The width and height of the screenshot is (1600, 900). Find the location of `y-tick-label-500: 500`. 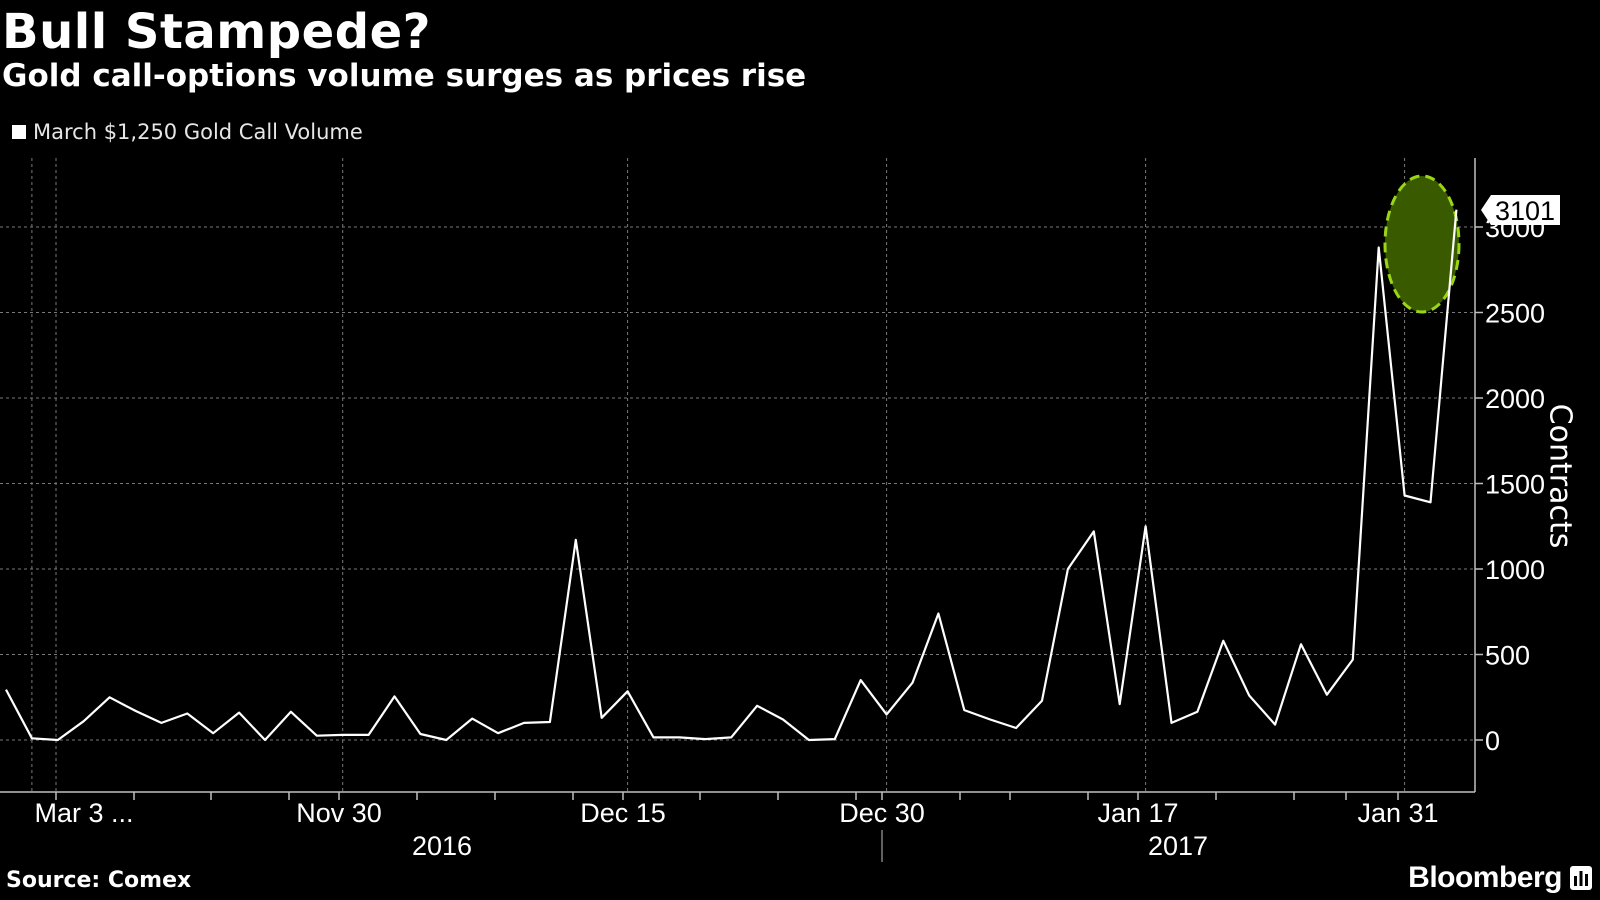

y-tick-label-500: 500 is located at coordinates (1507, 656).